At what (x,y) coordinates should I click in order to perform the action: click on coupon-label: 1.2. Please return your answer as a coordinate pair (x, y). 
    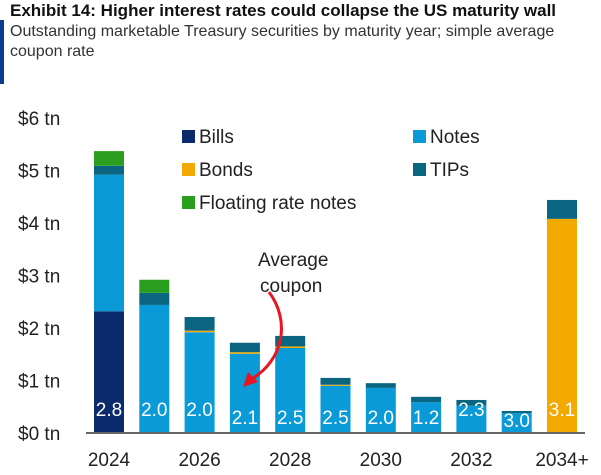
    Looking at the image, I should click on (426, 418).